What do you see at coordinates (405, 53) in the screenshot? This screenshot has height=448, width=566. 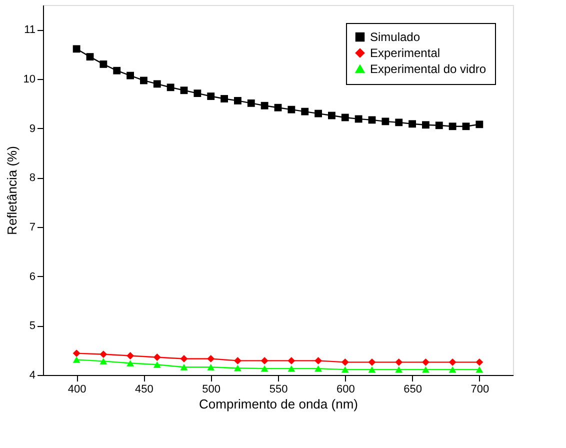 I see `legend-label: Experimental` at bounding box center [405, 53].